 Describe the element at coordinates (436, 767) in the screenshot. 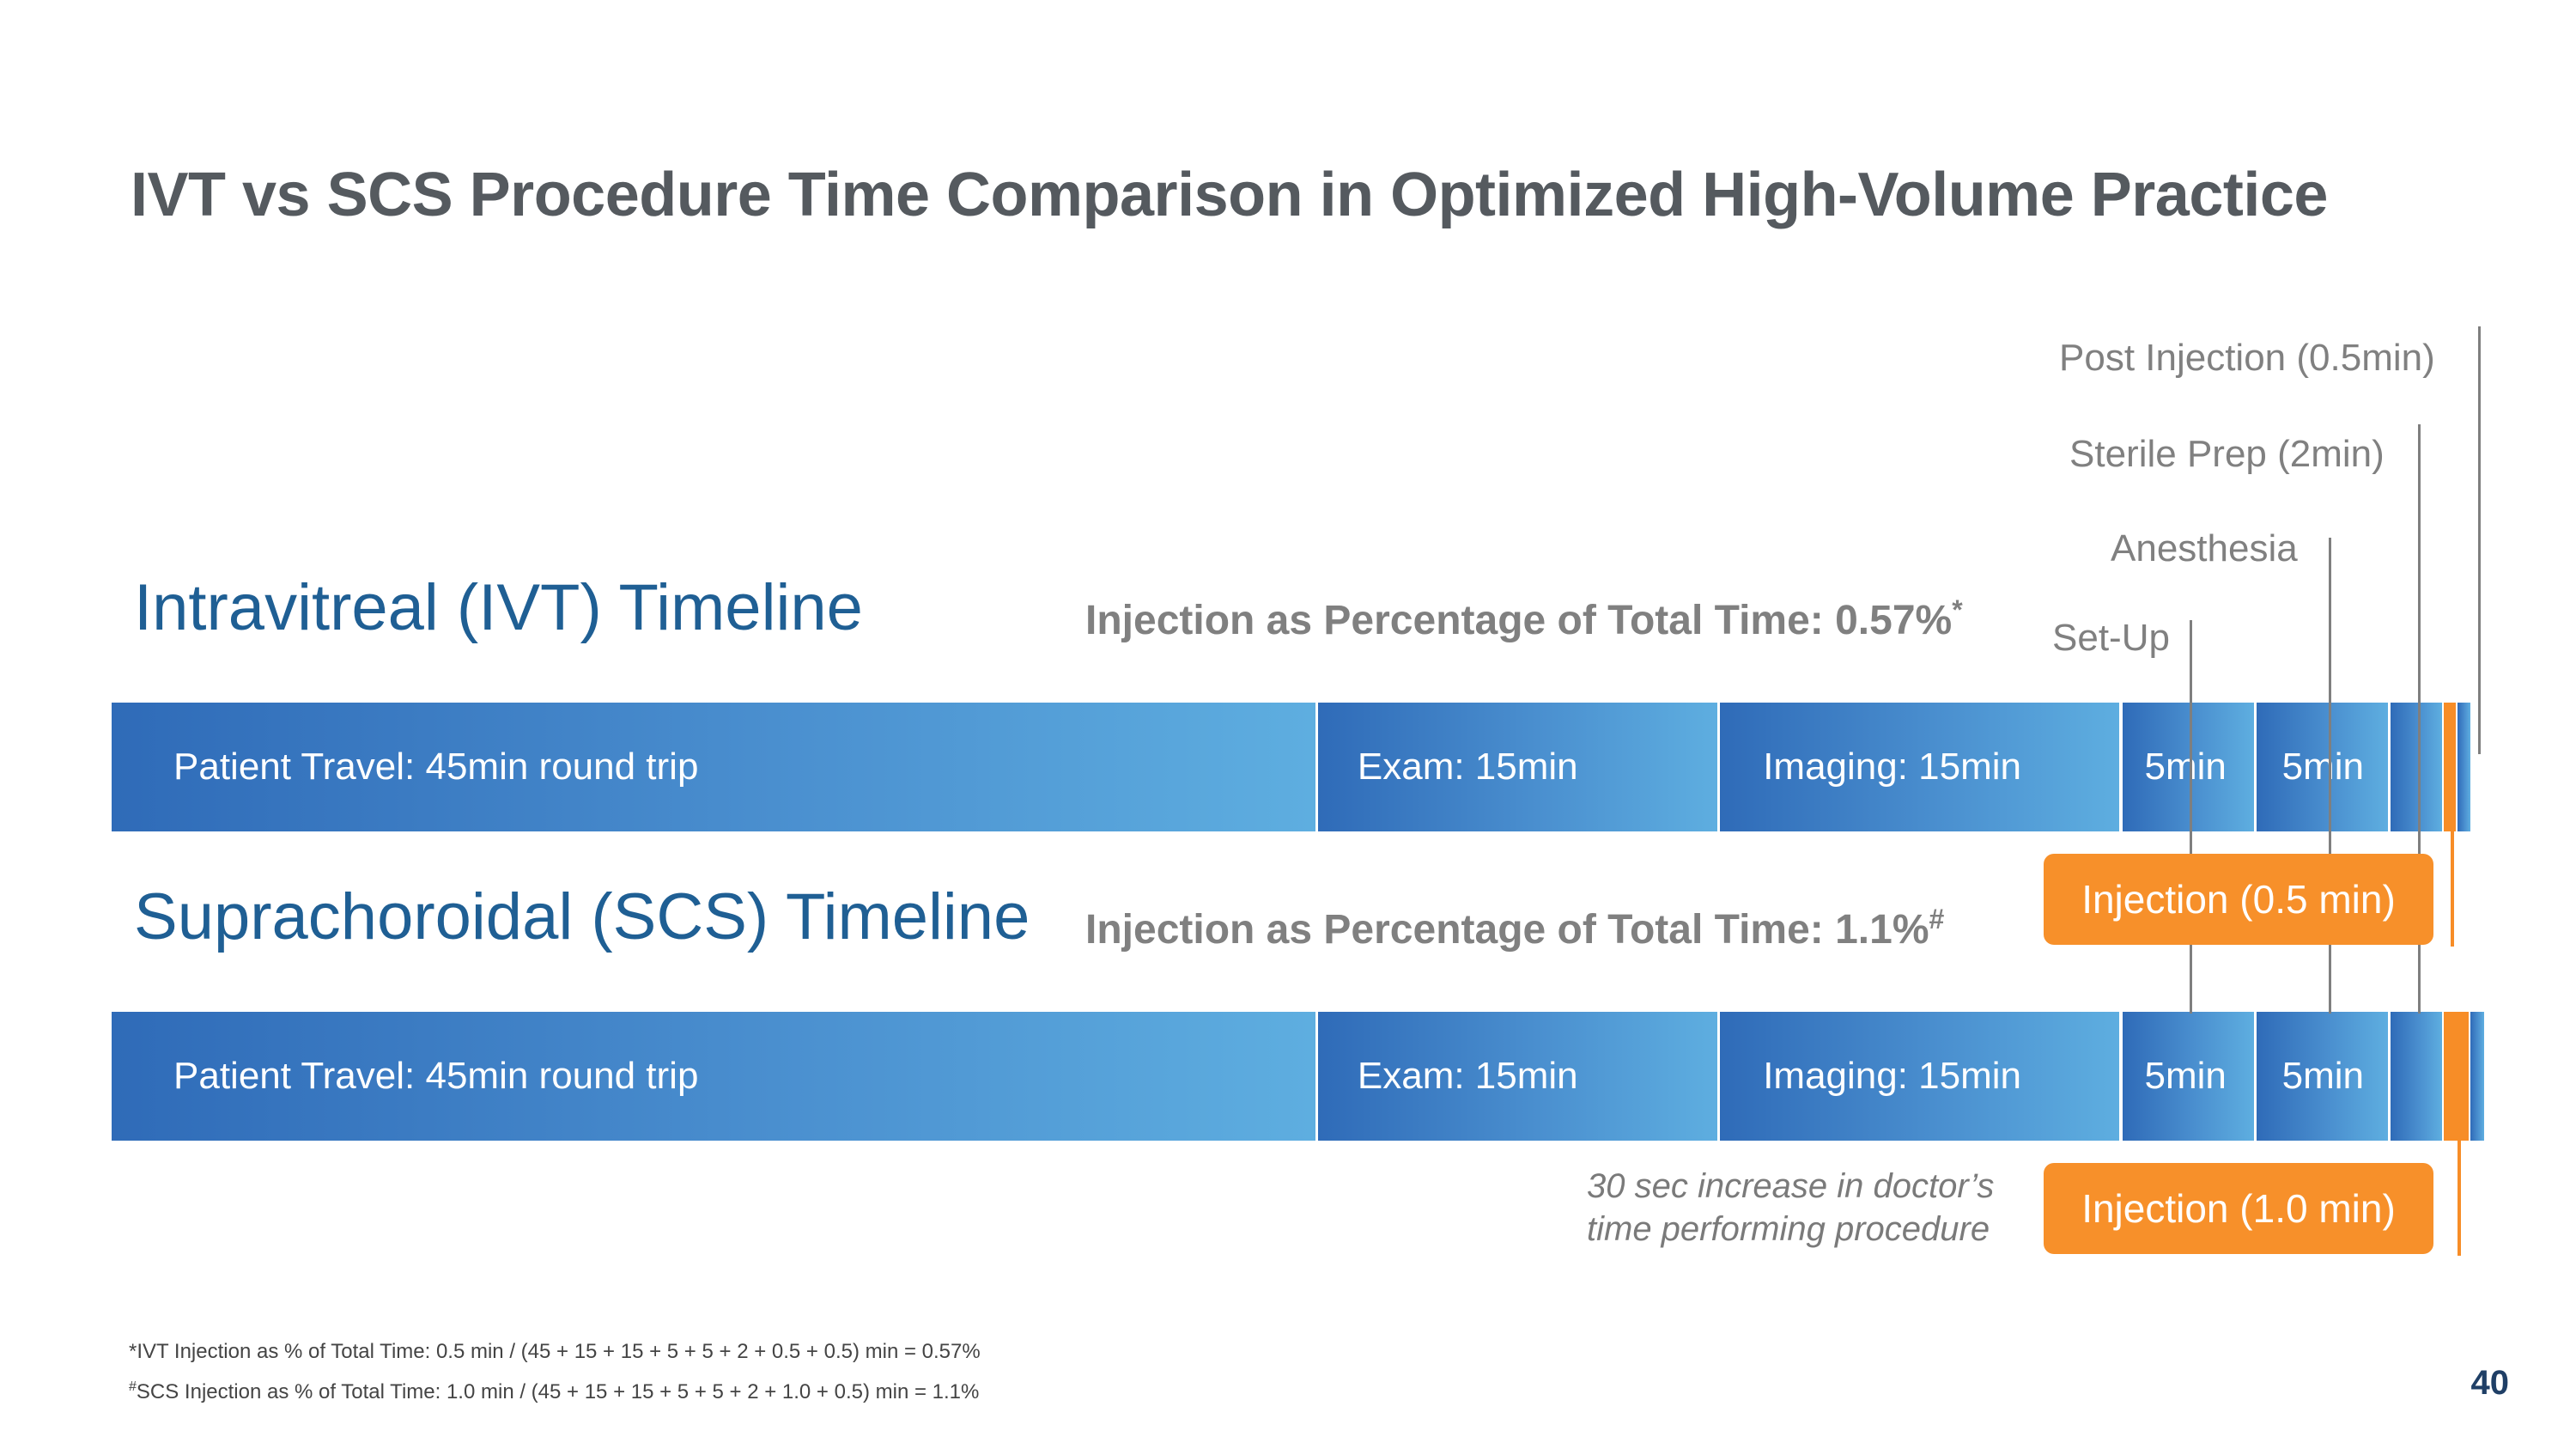

I see `ivt-segment-label-0: Patient Travel: 45min round trip` at that location.